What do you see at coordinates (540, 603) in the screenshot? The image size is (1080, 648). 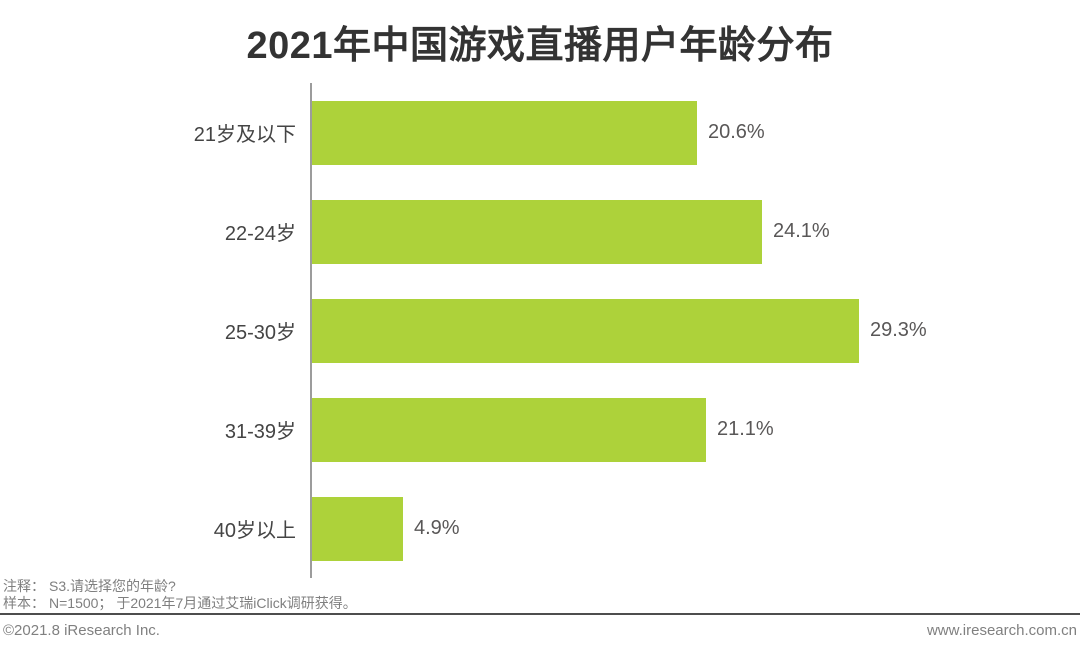 I see `note-line-sample: 样本： N=1500； 于2021年7月通过艾瑞iClick调研获得。` at bounding box center [540, 603].